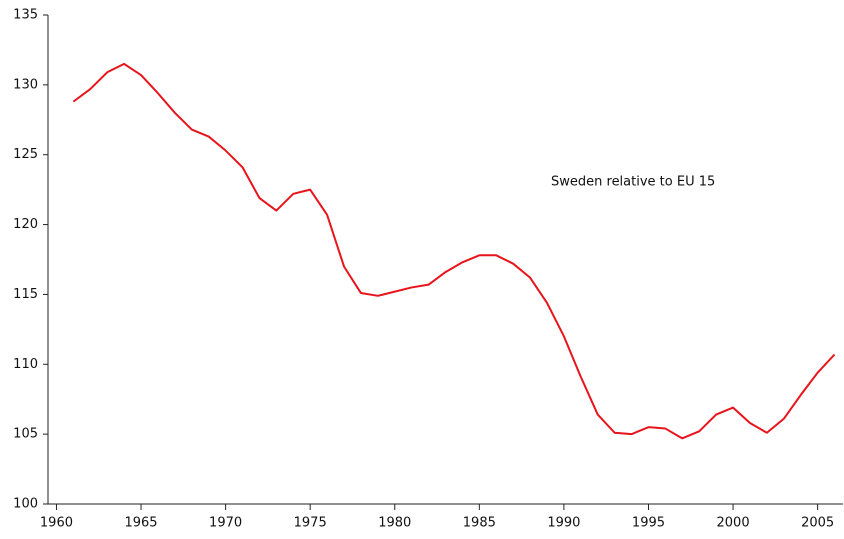 The image size is (844, 539). Describe the element at coordinates (25, 294) in the screenshot. I see `y-tick-label: 115` at that location.